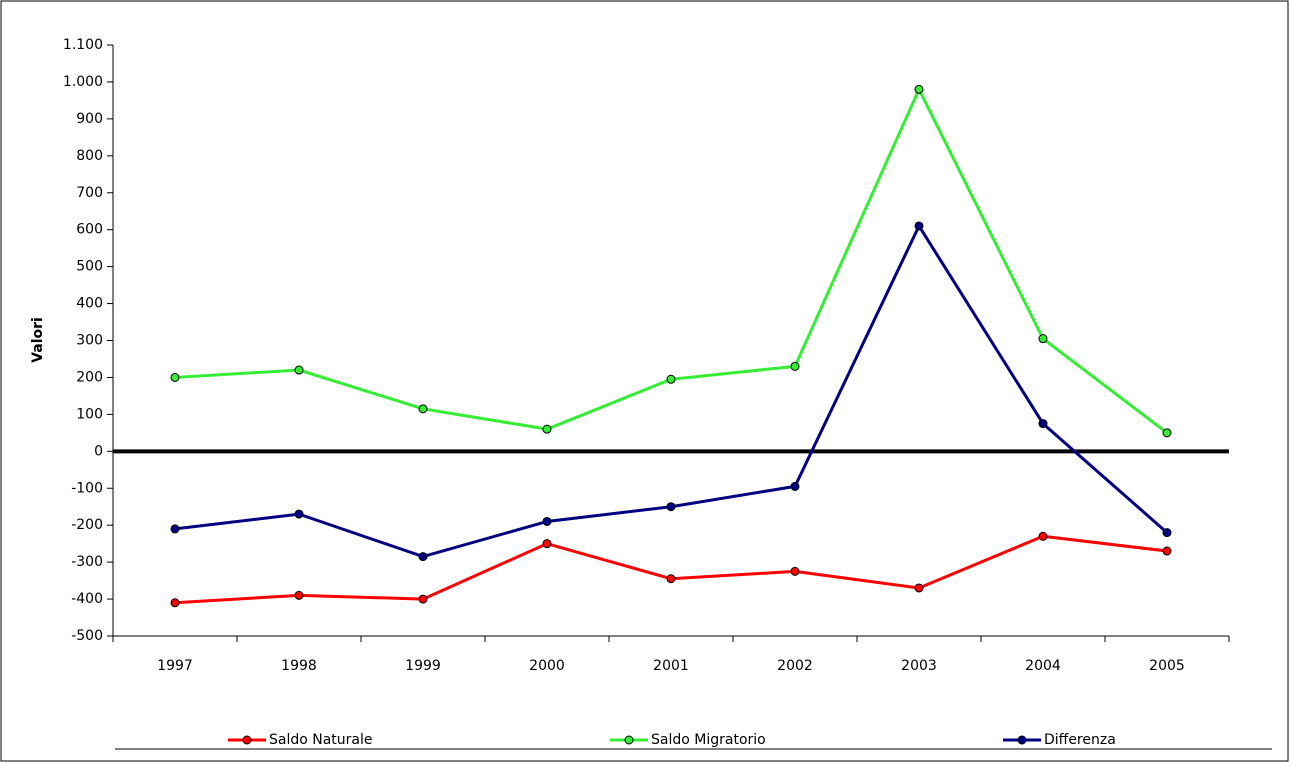  Describe the element at coordinates (89, 267) in the screenshot. I see `y-tick-label: 500` at that location.